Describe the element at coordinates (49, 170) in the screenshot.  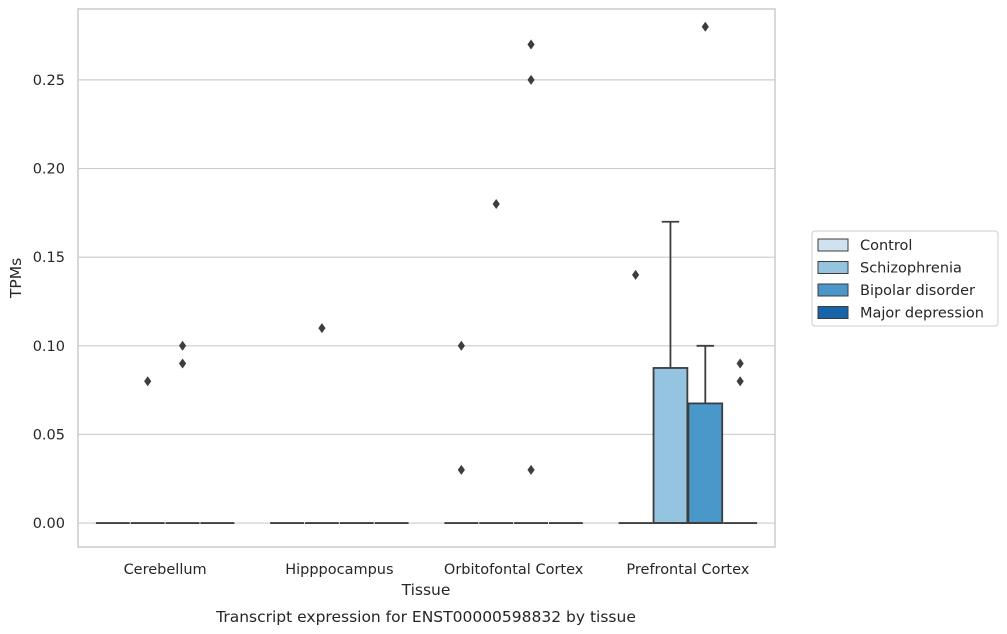
I see `y-tick-label: 0.20` at that location.